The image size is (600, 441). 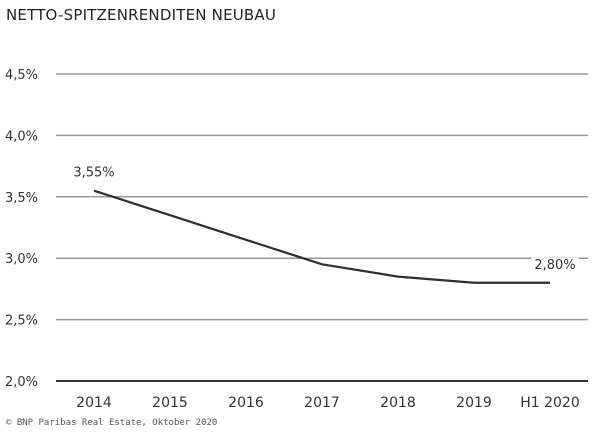 What do you see at coordinates (322, 403) in the screenshot?
I see `x-tick-label: 2017` at bounding box center [322, 403].